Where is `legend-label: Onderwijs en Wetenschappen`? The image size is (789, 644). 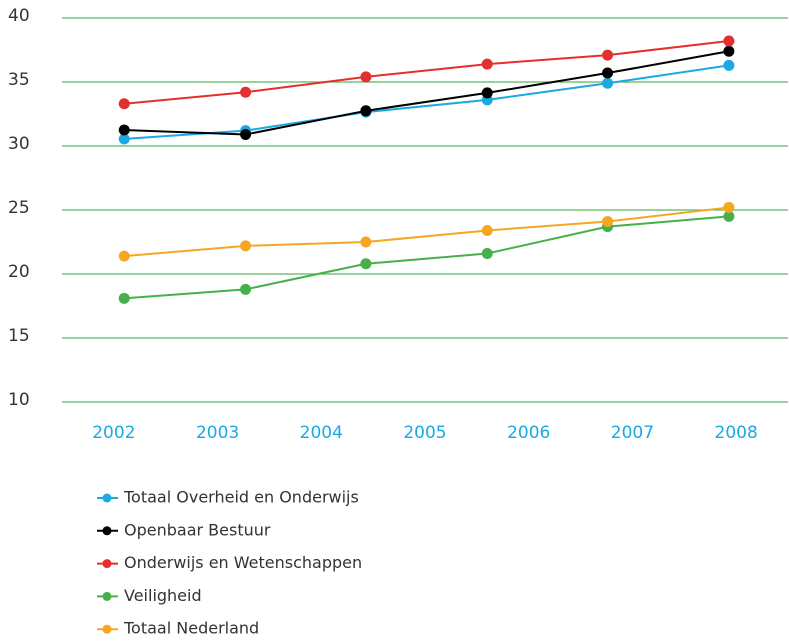 legend-label: Onderwijs en Wetenschappen is located at coordinates (243, 562).